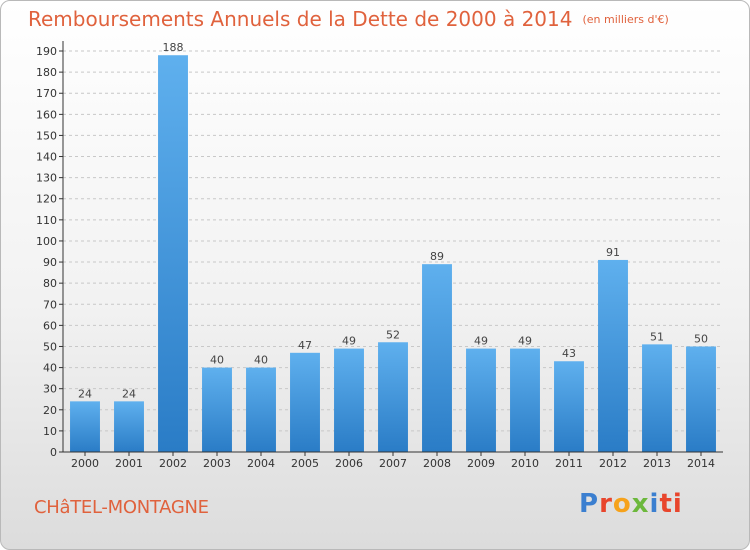 The width and height of the screenshot is (750, 550). What do you see at coordinates (305, 345) in the screenshot?
I see `value-label: 47` at bounding box center [305, 345].